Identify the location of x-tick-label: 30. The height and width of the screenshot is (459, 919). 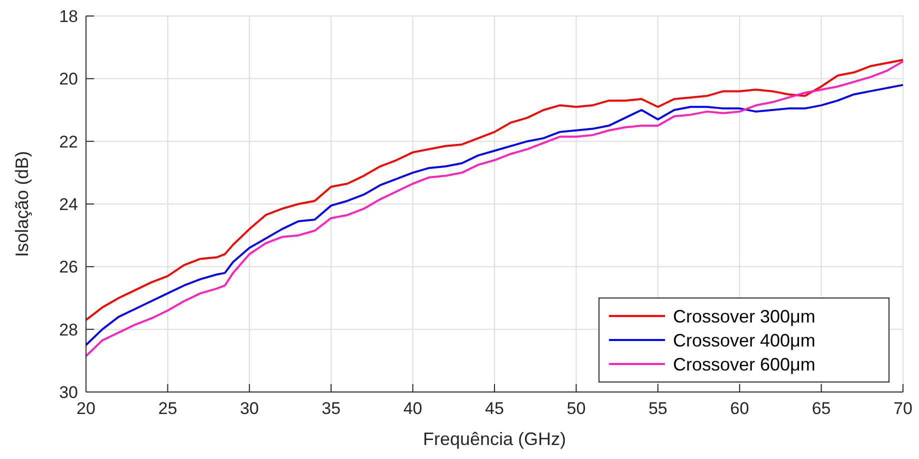
(249, 408).